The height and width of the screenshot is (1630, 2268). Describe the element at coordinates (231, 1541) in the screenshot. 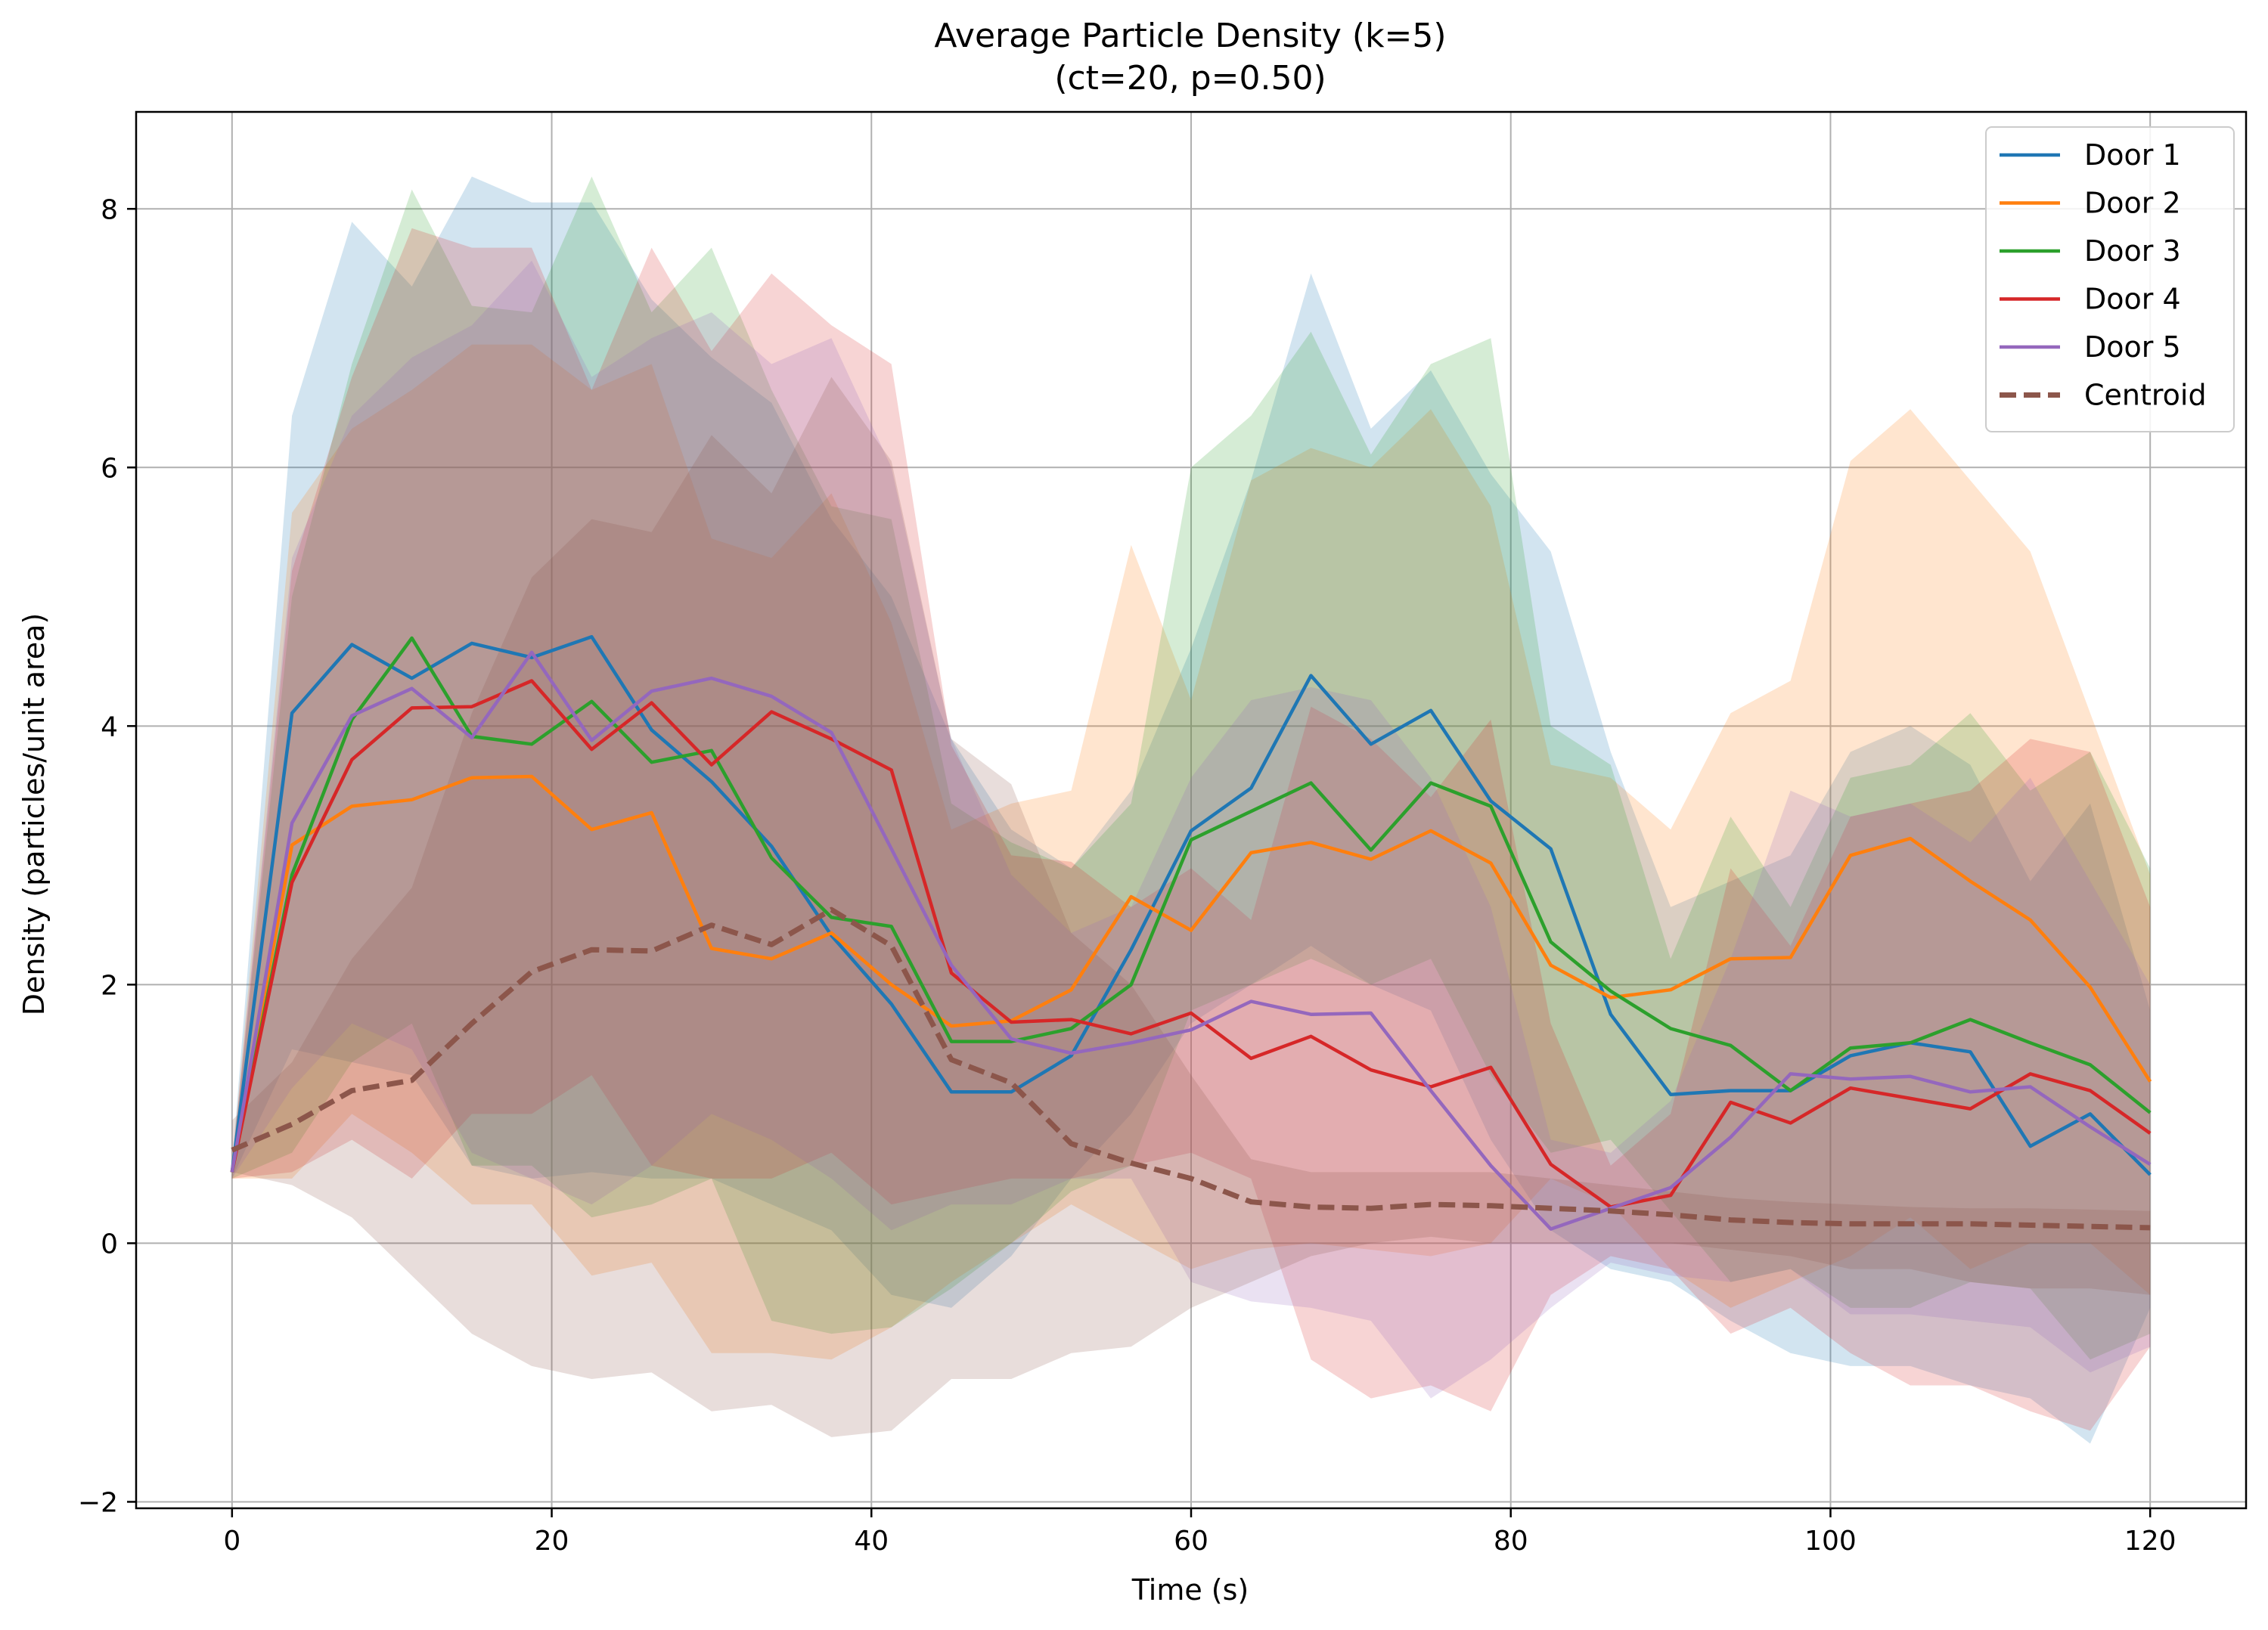

I see `x-tick-label: 0` at that location.